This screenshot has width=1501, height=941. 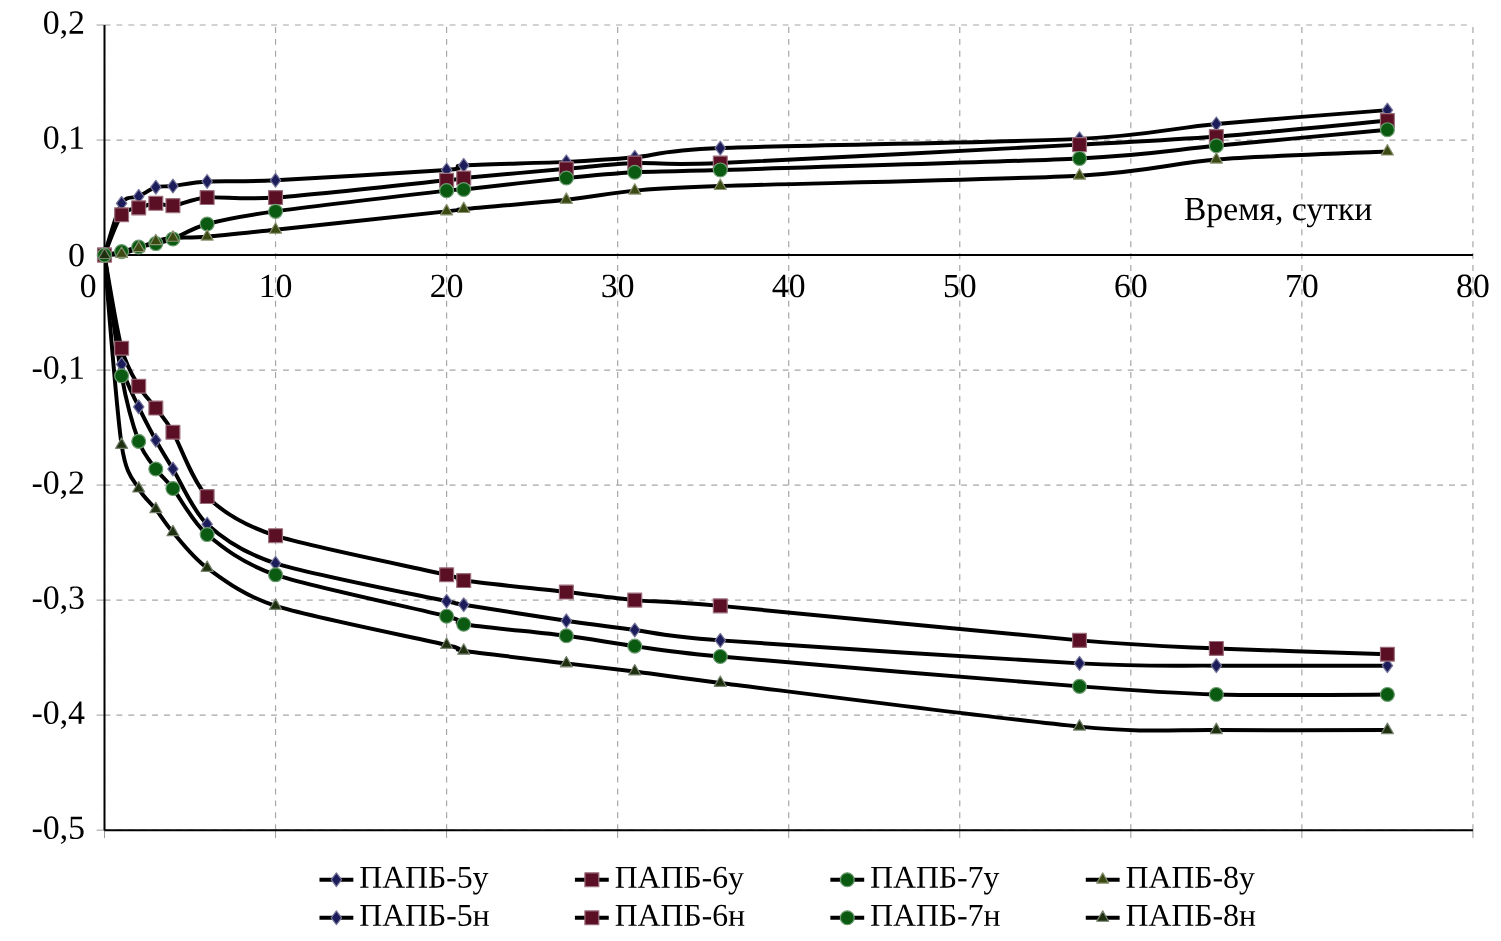 What do you see at coordinates (58, 485) in the screenshot?
I see `y-tick-label: -0,2` at bounding box center [58, 485].